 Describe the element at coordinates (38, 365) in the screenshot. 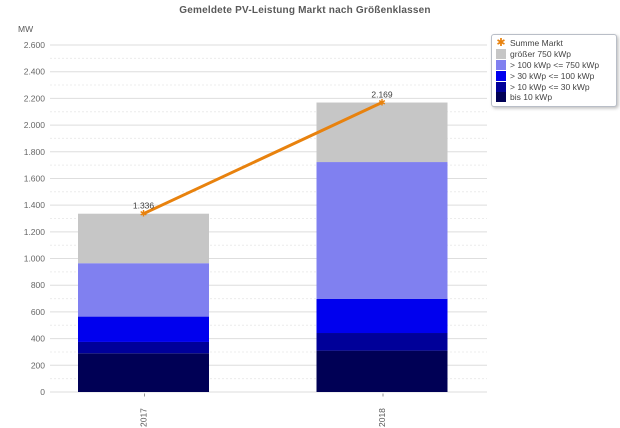

I see `y-tick-label: 200` at that location.